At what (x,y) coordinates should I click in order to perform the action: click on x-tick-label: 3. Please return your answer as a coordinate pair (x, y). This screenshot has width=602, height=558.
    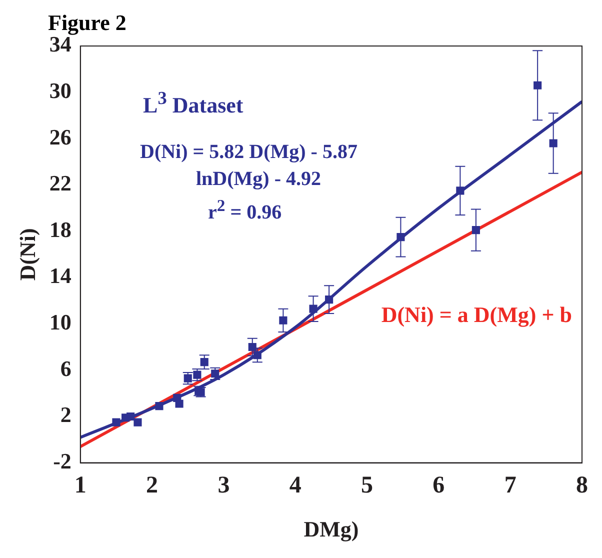
    Looking at the image, I should click on (224, 485).